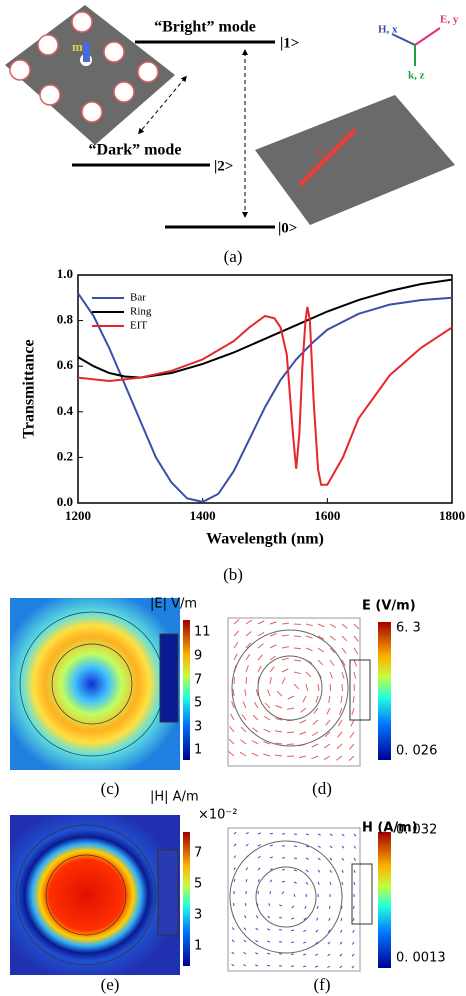 This screenshot has width=466, height=996. I want to click on moment-arrow, so click(86, 52).